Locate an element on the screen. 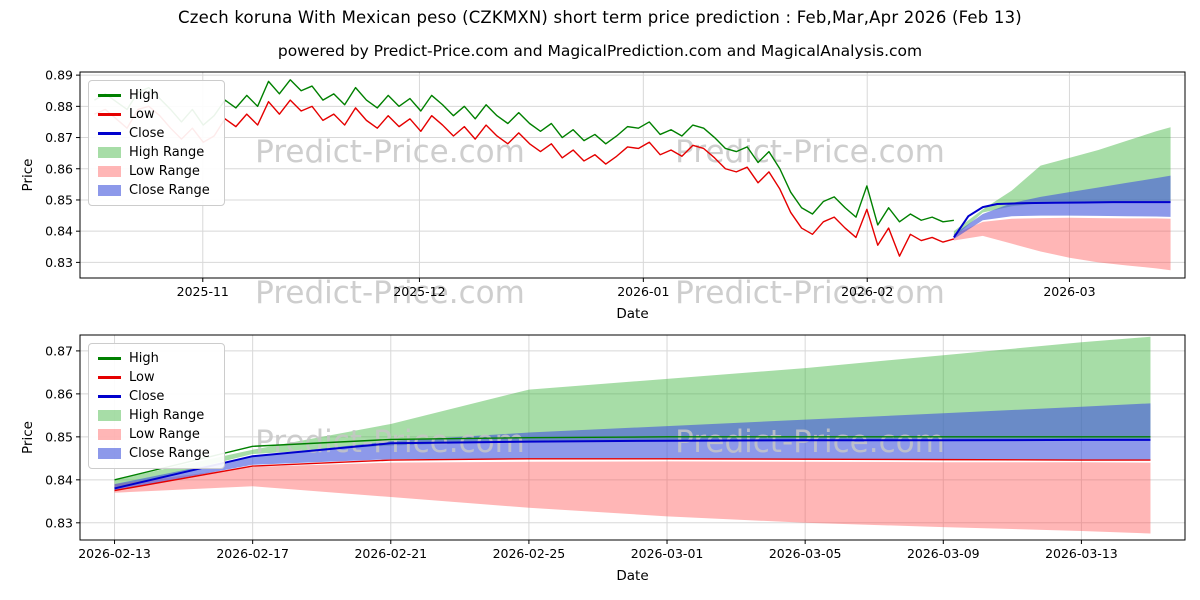  x-tick-label: 2026-02-17 is located at coordinates (252, 553).